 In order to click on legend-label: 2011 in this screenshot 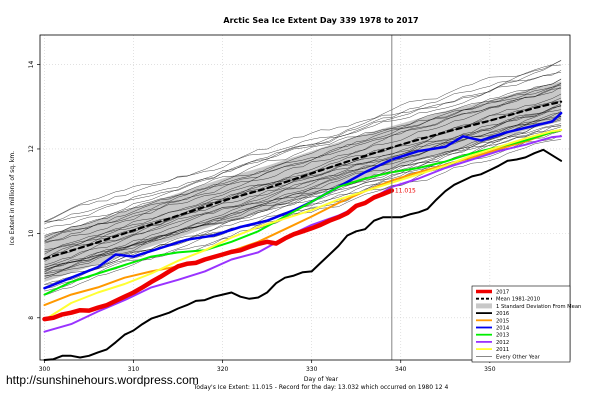, I will do `click(502, 350)`.